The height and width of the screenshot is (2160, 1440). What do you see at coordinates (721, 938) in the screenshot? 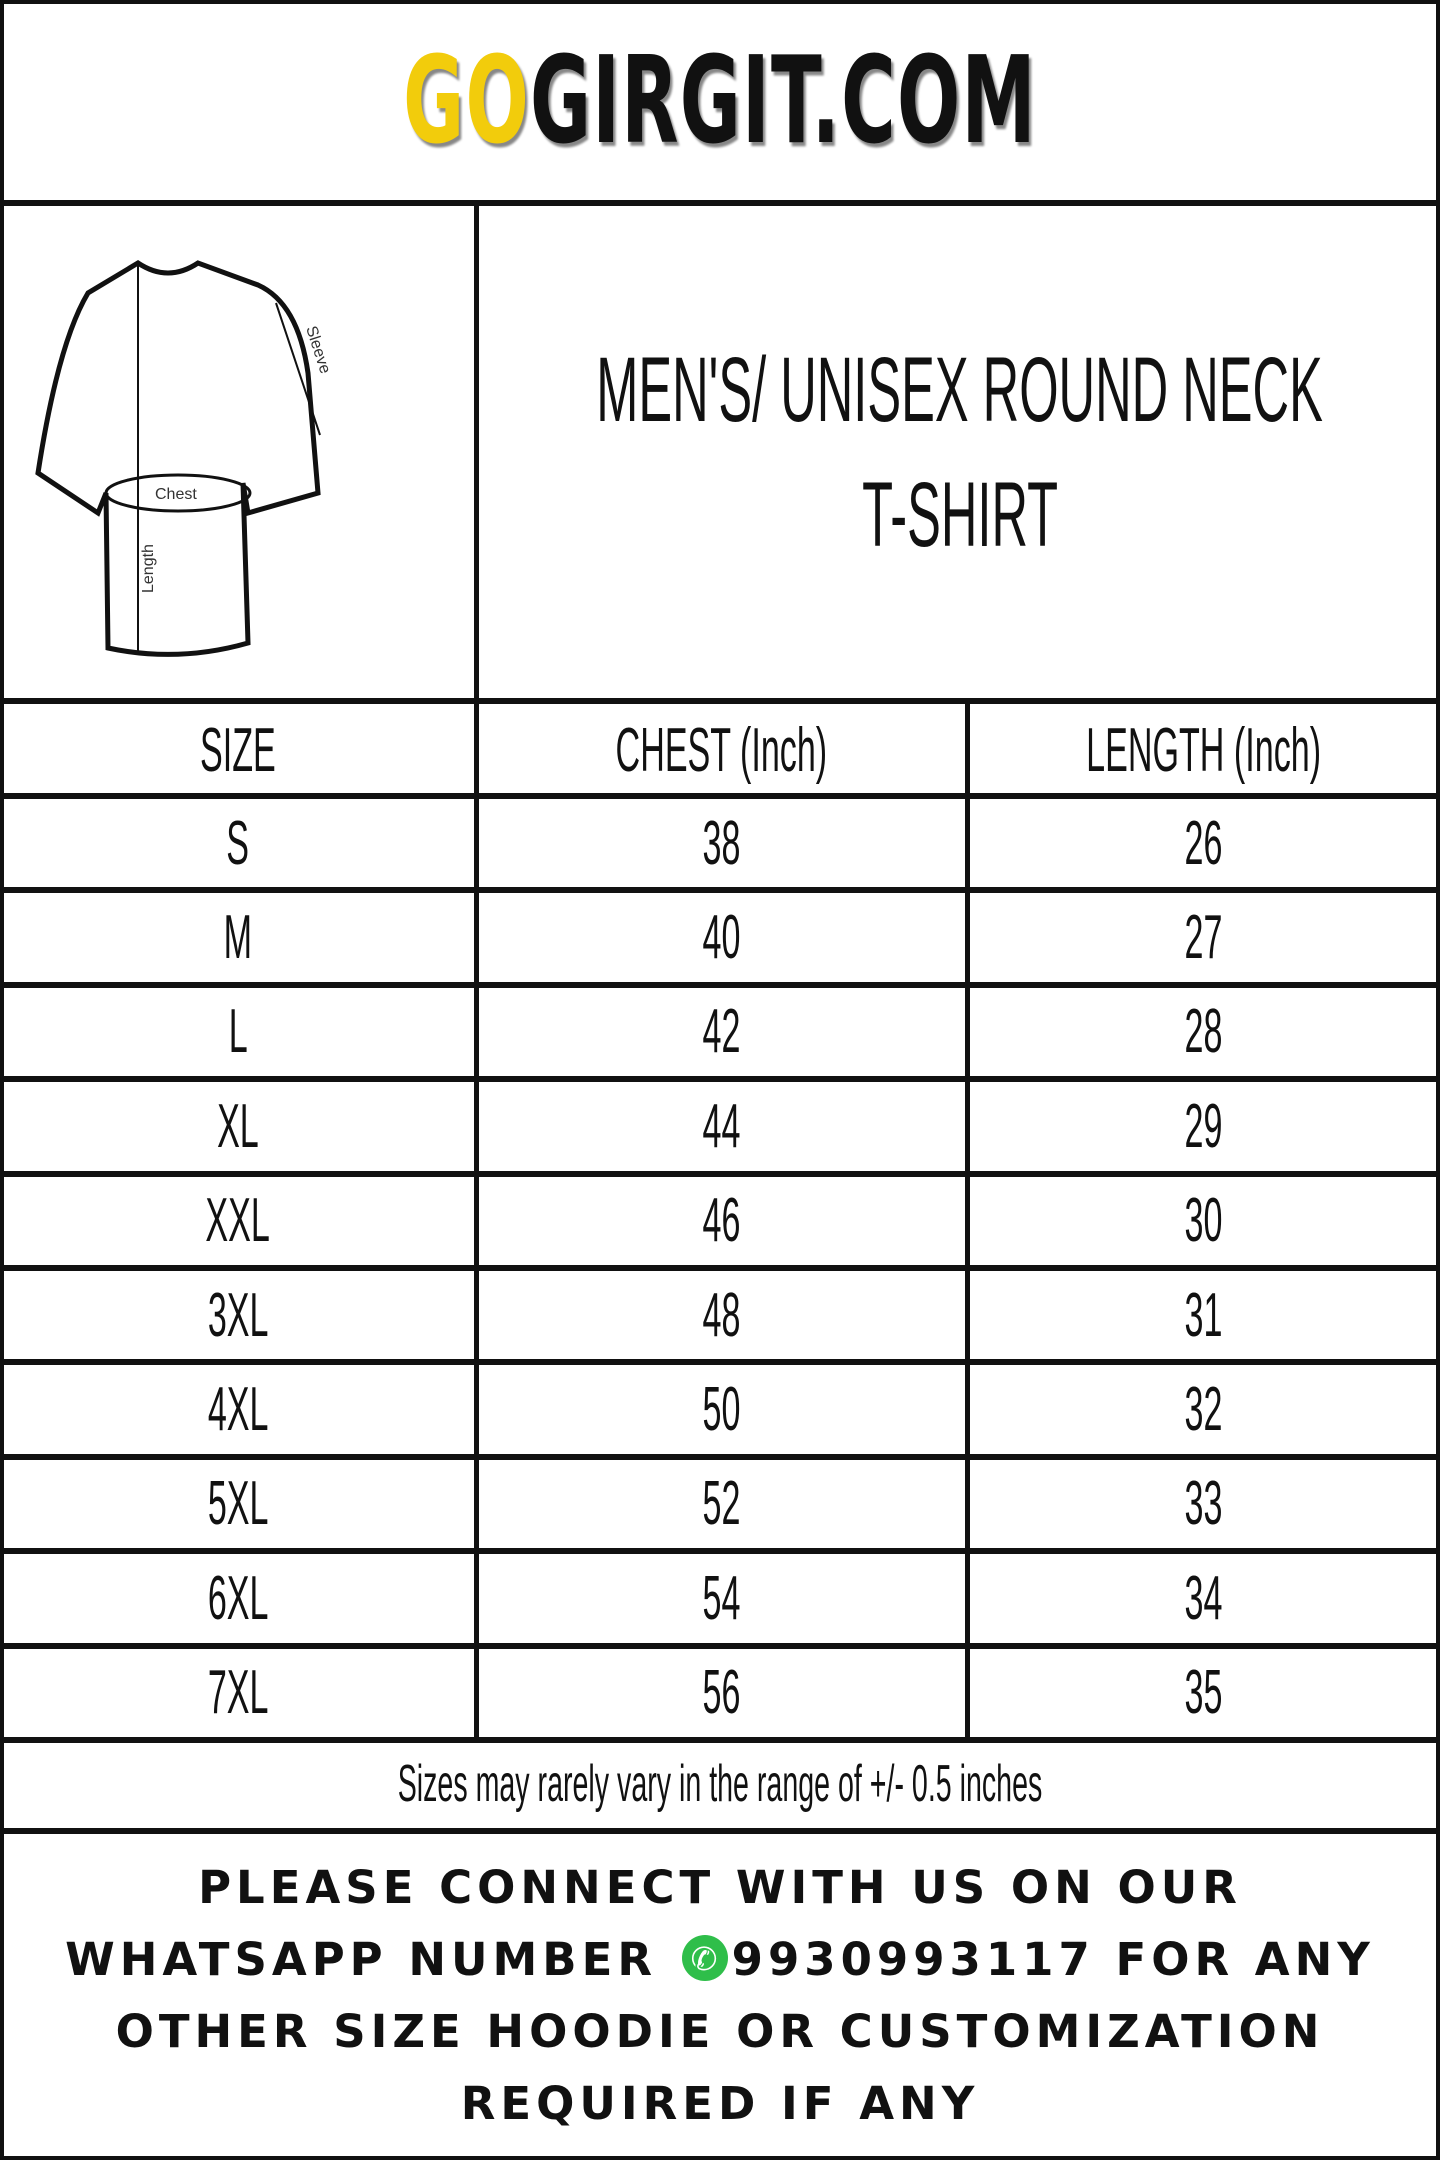
I see `table-cell: 40` at bounding box center [721, 938].